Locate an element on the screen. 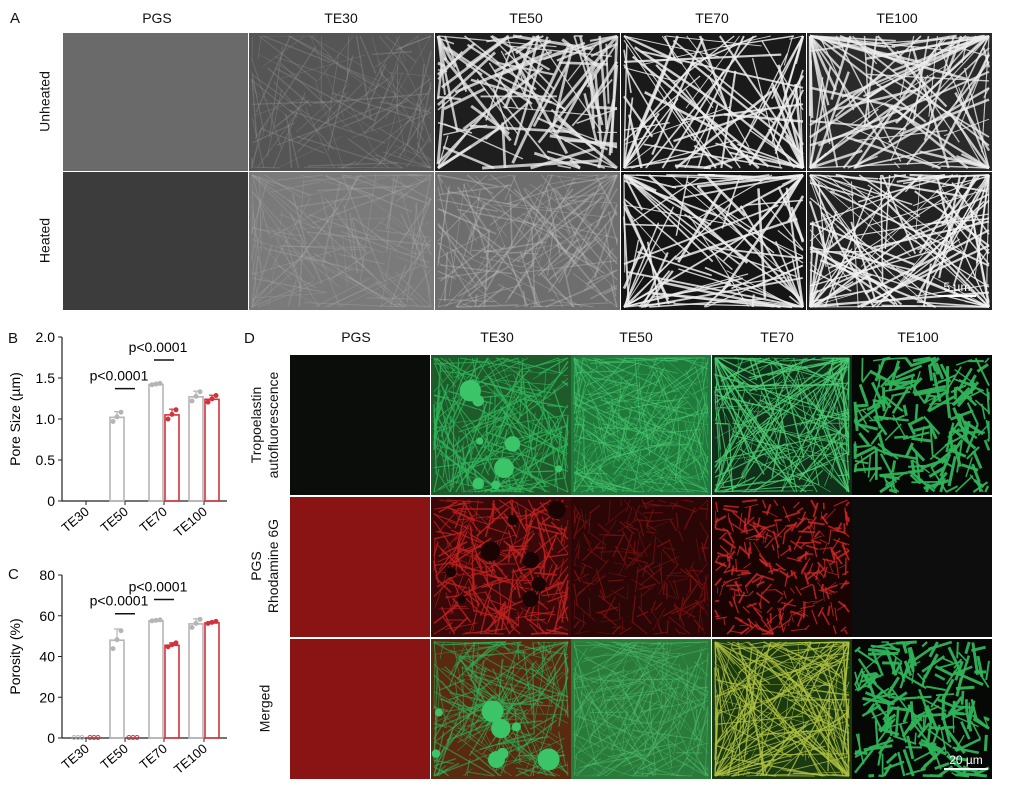 The height and width of the screenshot is (789, 1013). row-label-line: Tropoelastin is located at coordinates (256, 425).